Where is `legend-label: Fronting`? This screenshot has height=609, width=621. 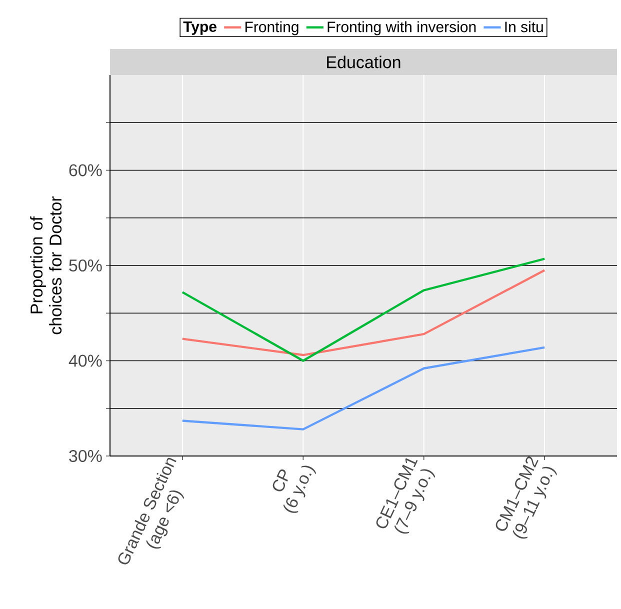
legend-label: Fronting is located at coordinates (271, 28).